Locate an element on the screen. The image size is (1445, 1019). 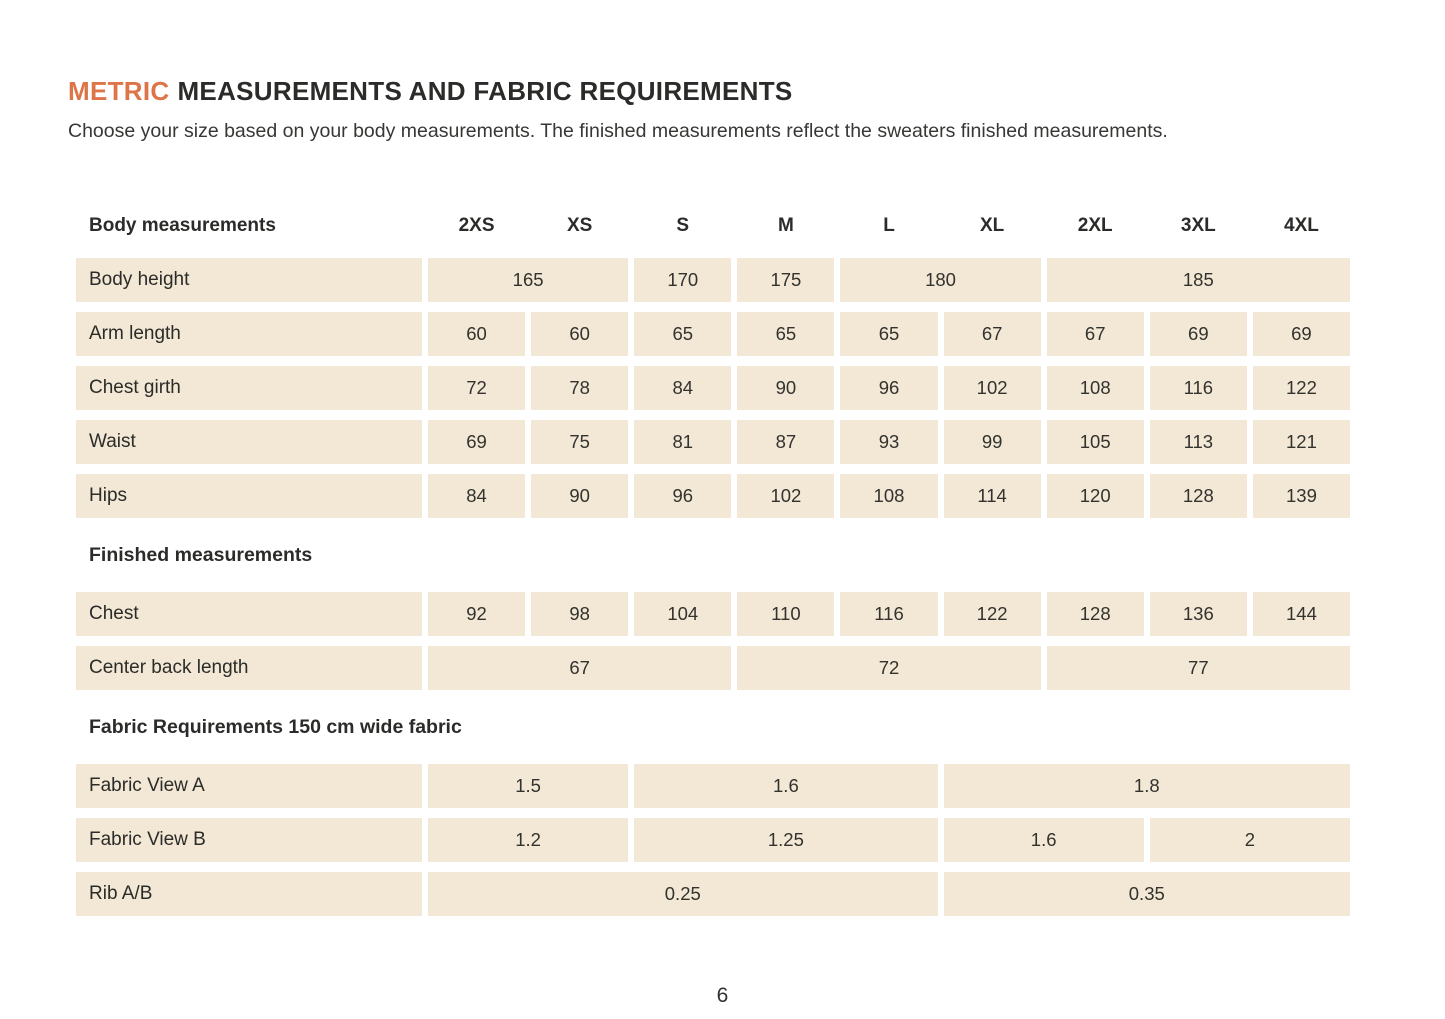
value-cell: 92 is located at coordinates (477, 614).